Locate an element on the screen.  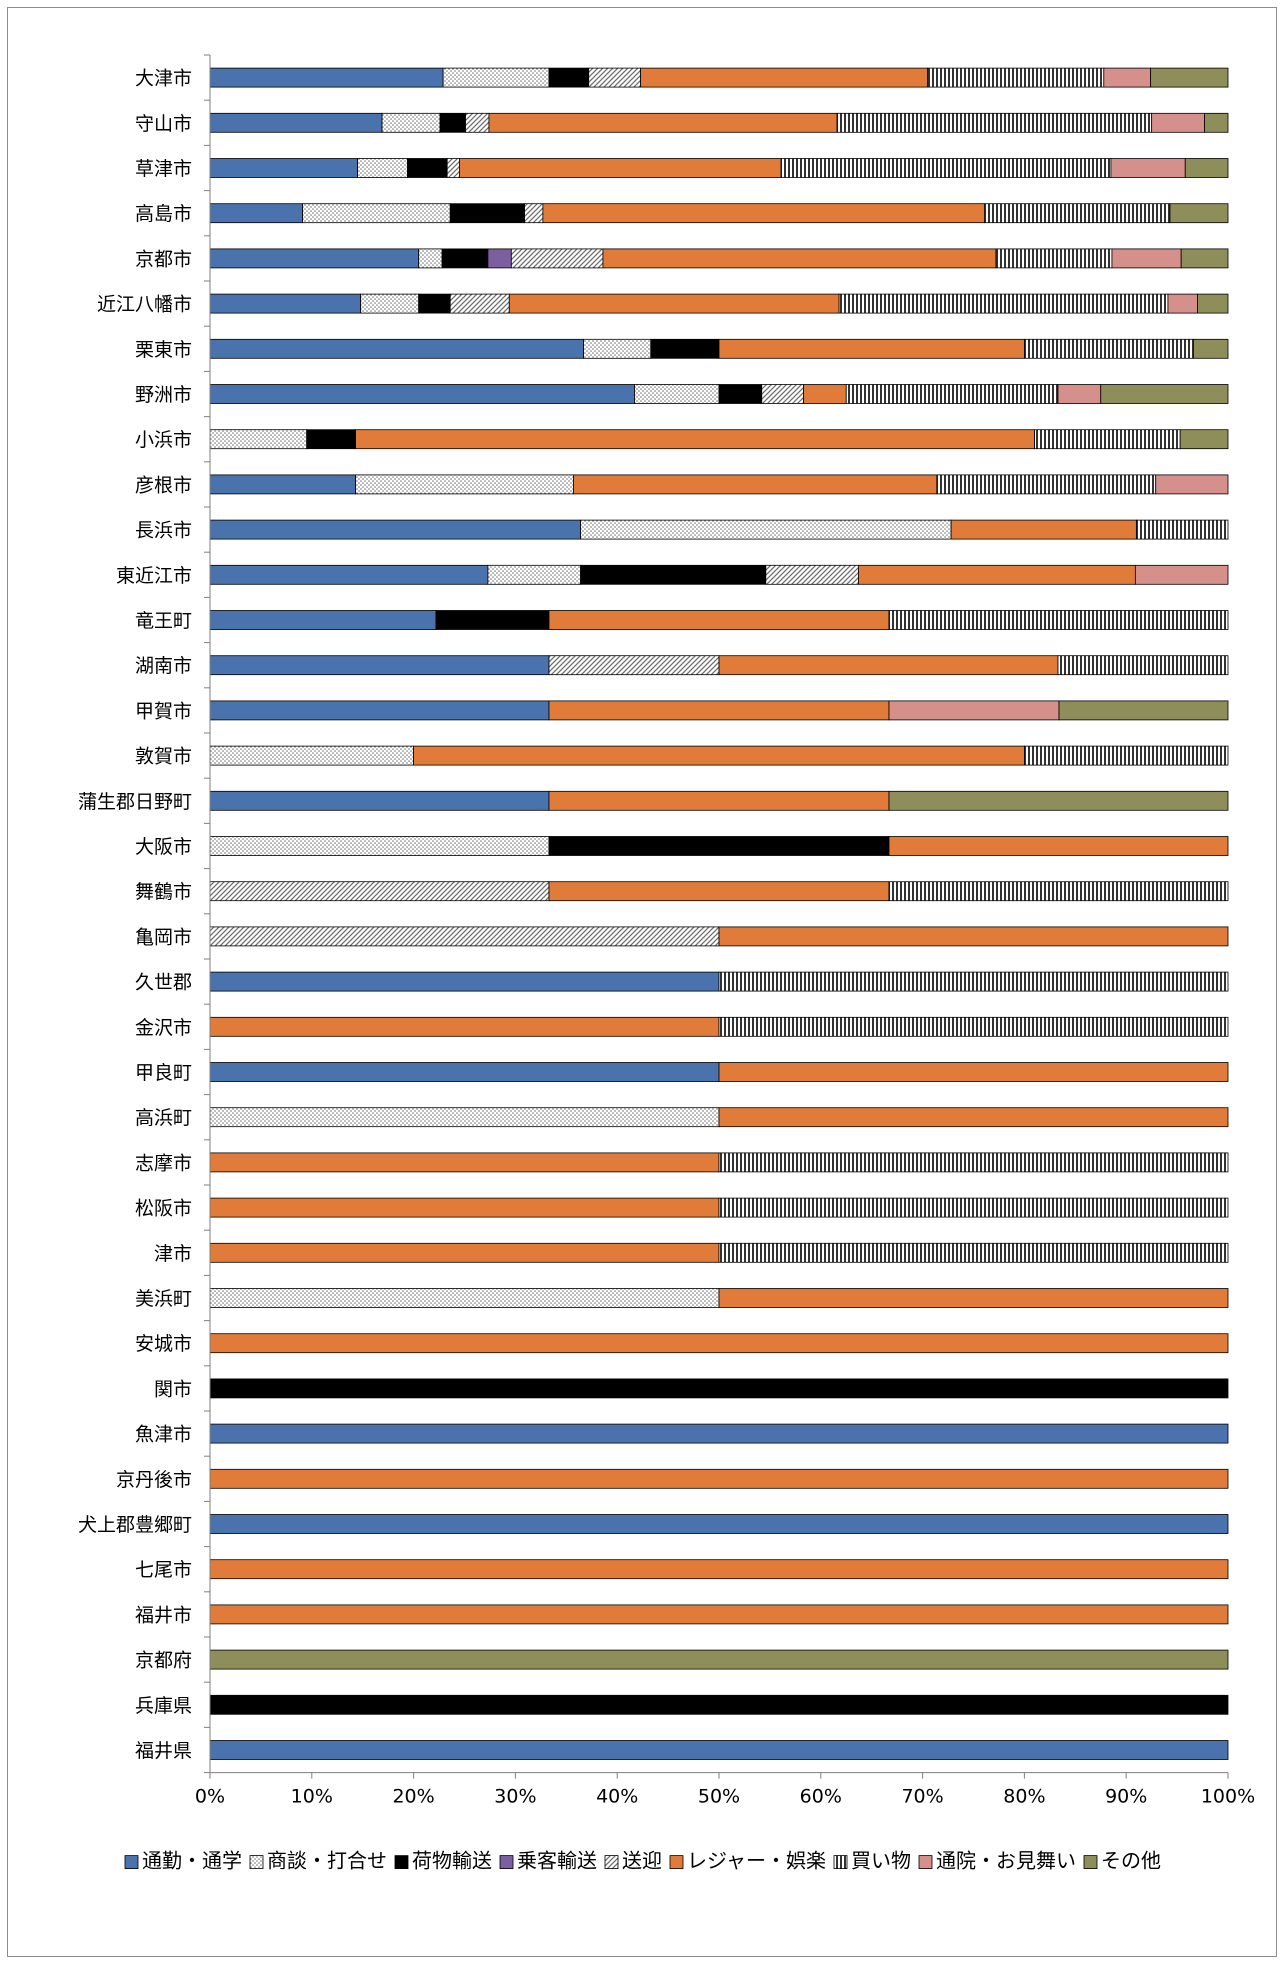
category-label: 守山市 is located at coordinates (163, 124).